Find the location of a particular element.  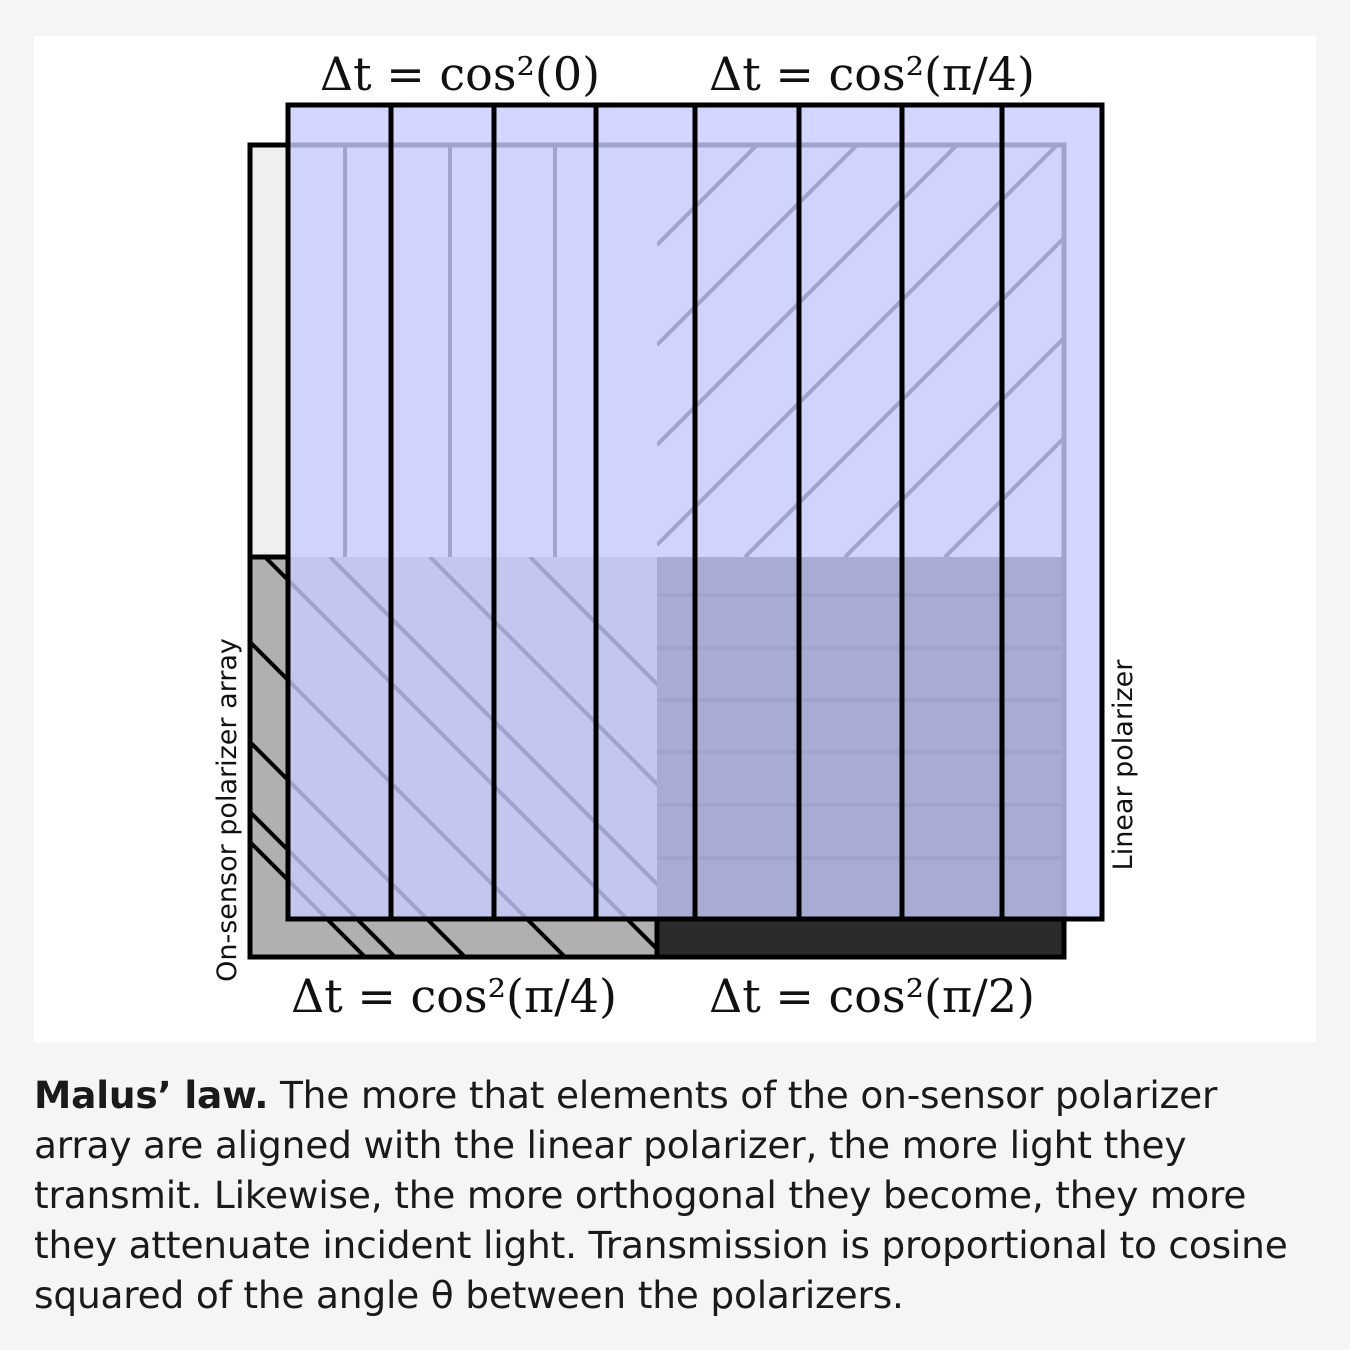

label-on-sensor-array: On-sensor polarizer array is located at coordinates (227, 810).